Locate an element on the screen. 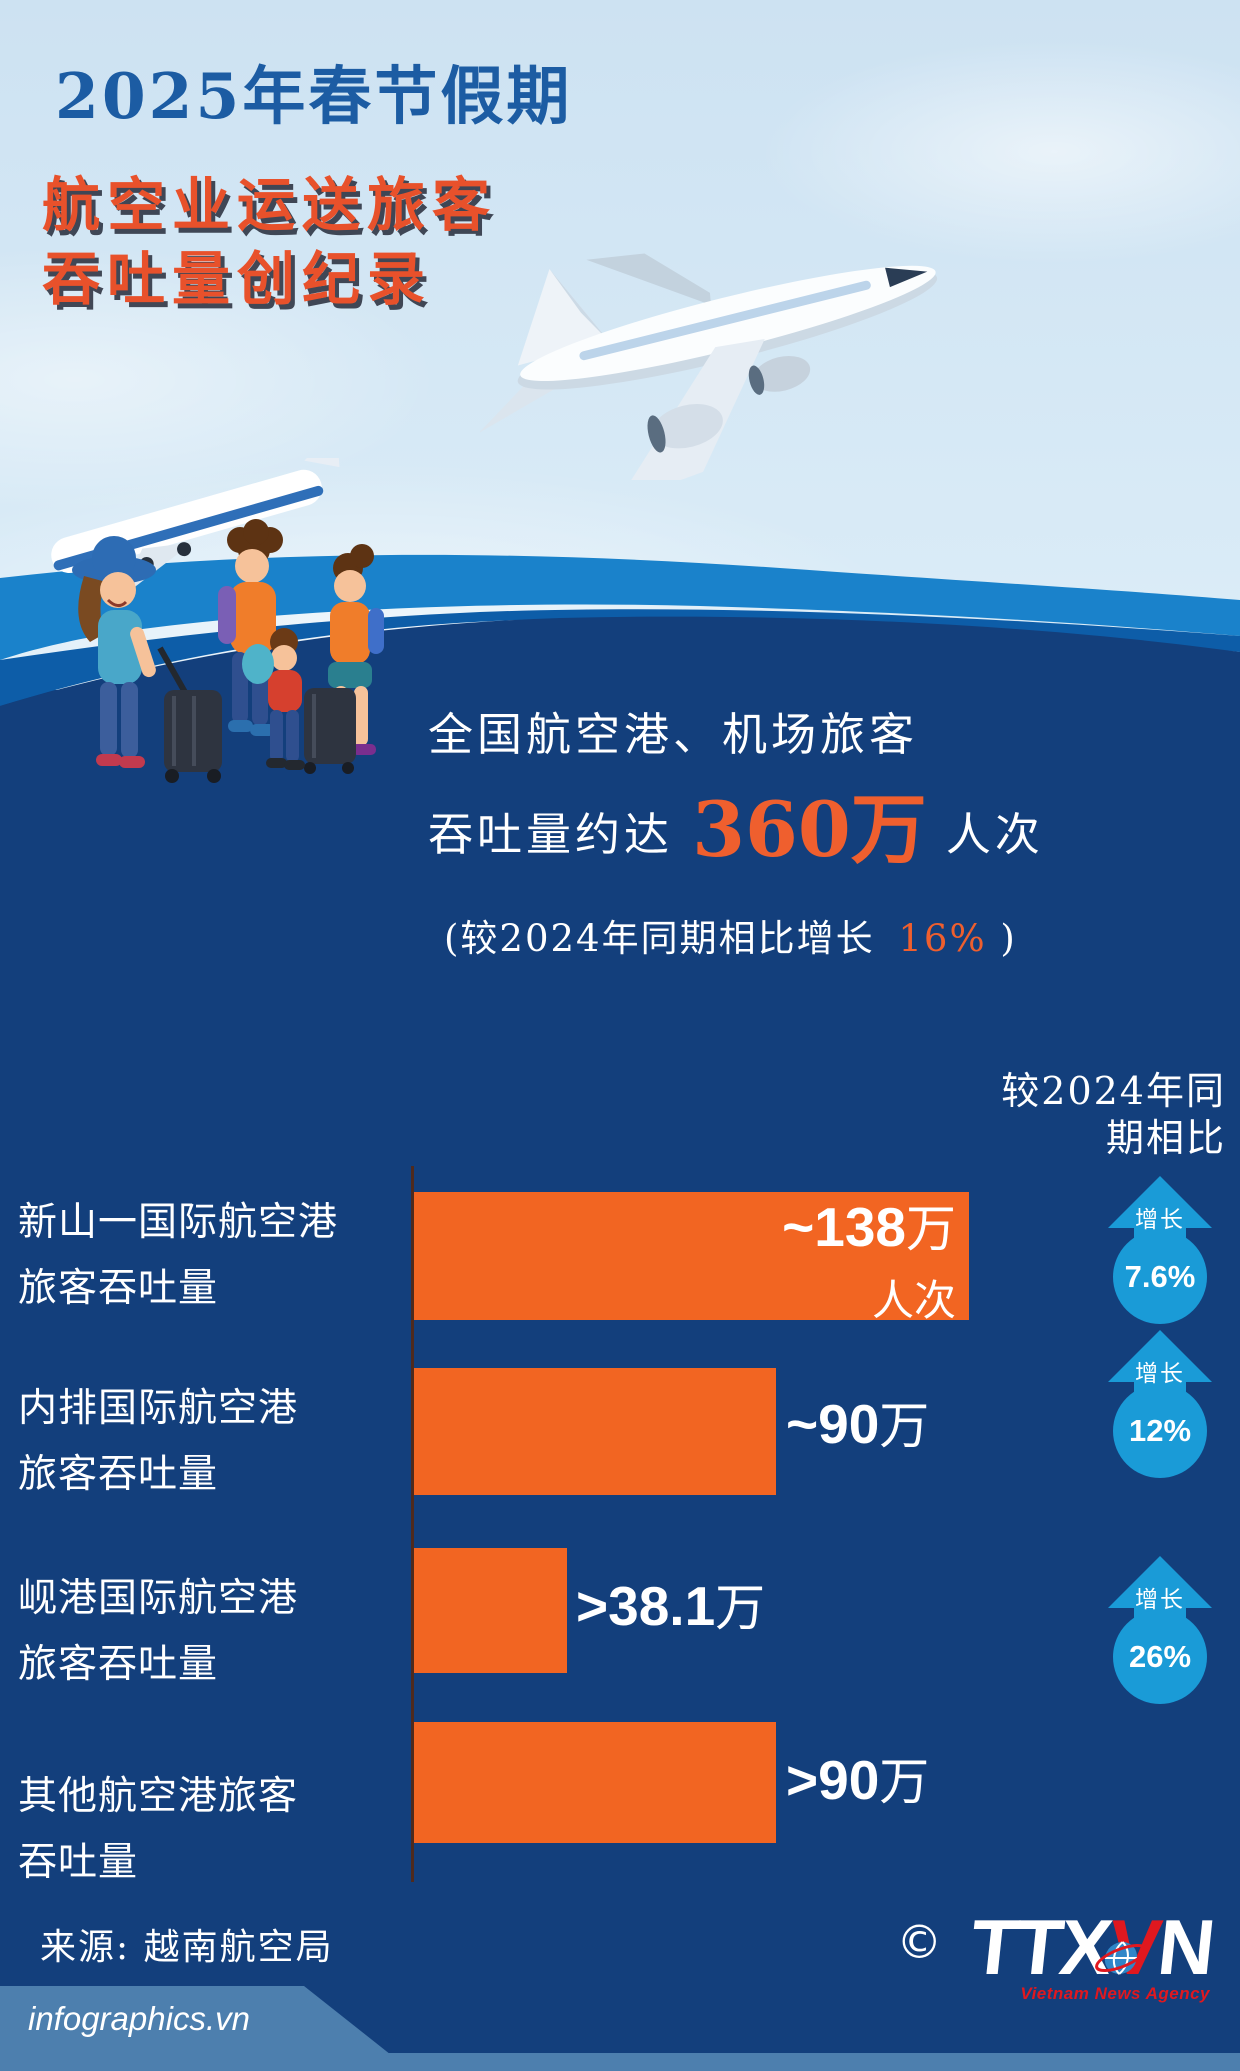 The width and height of the screenshot is (1240, 2071). airplane-illustration is located at coordinates (709, 366).